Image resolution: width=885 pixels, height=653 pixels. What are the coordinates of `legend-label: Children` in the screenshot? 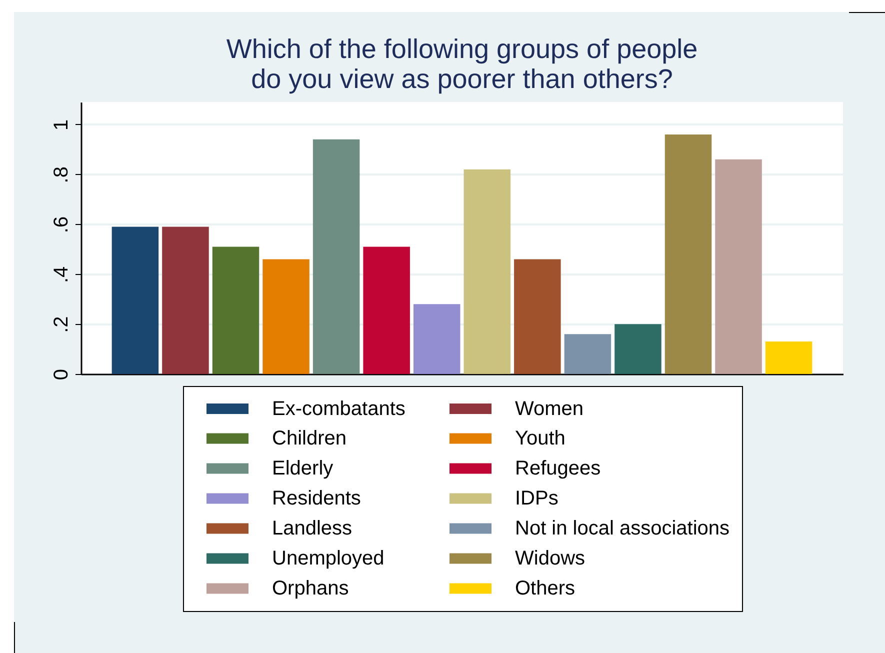 It's located at (309, 439).